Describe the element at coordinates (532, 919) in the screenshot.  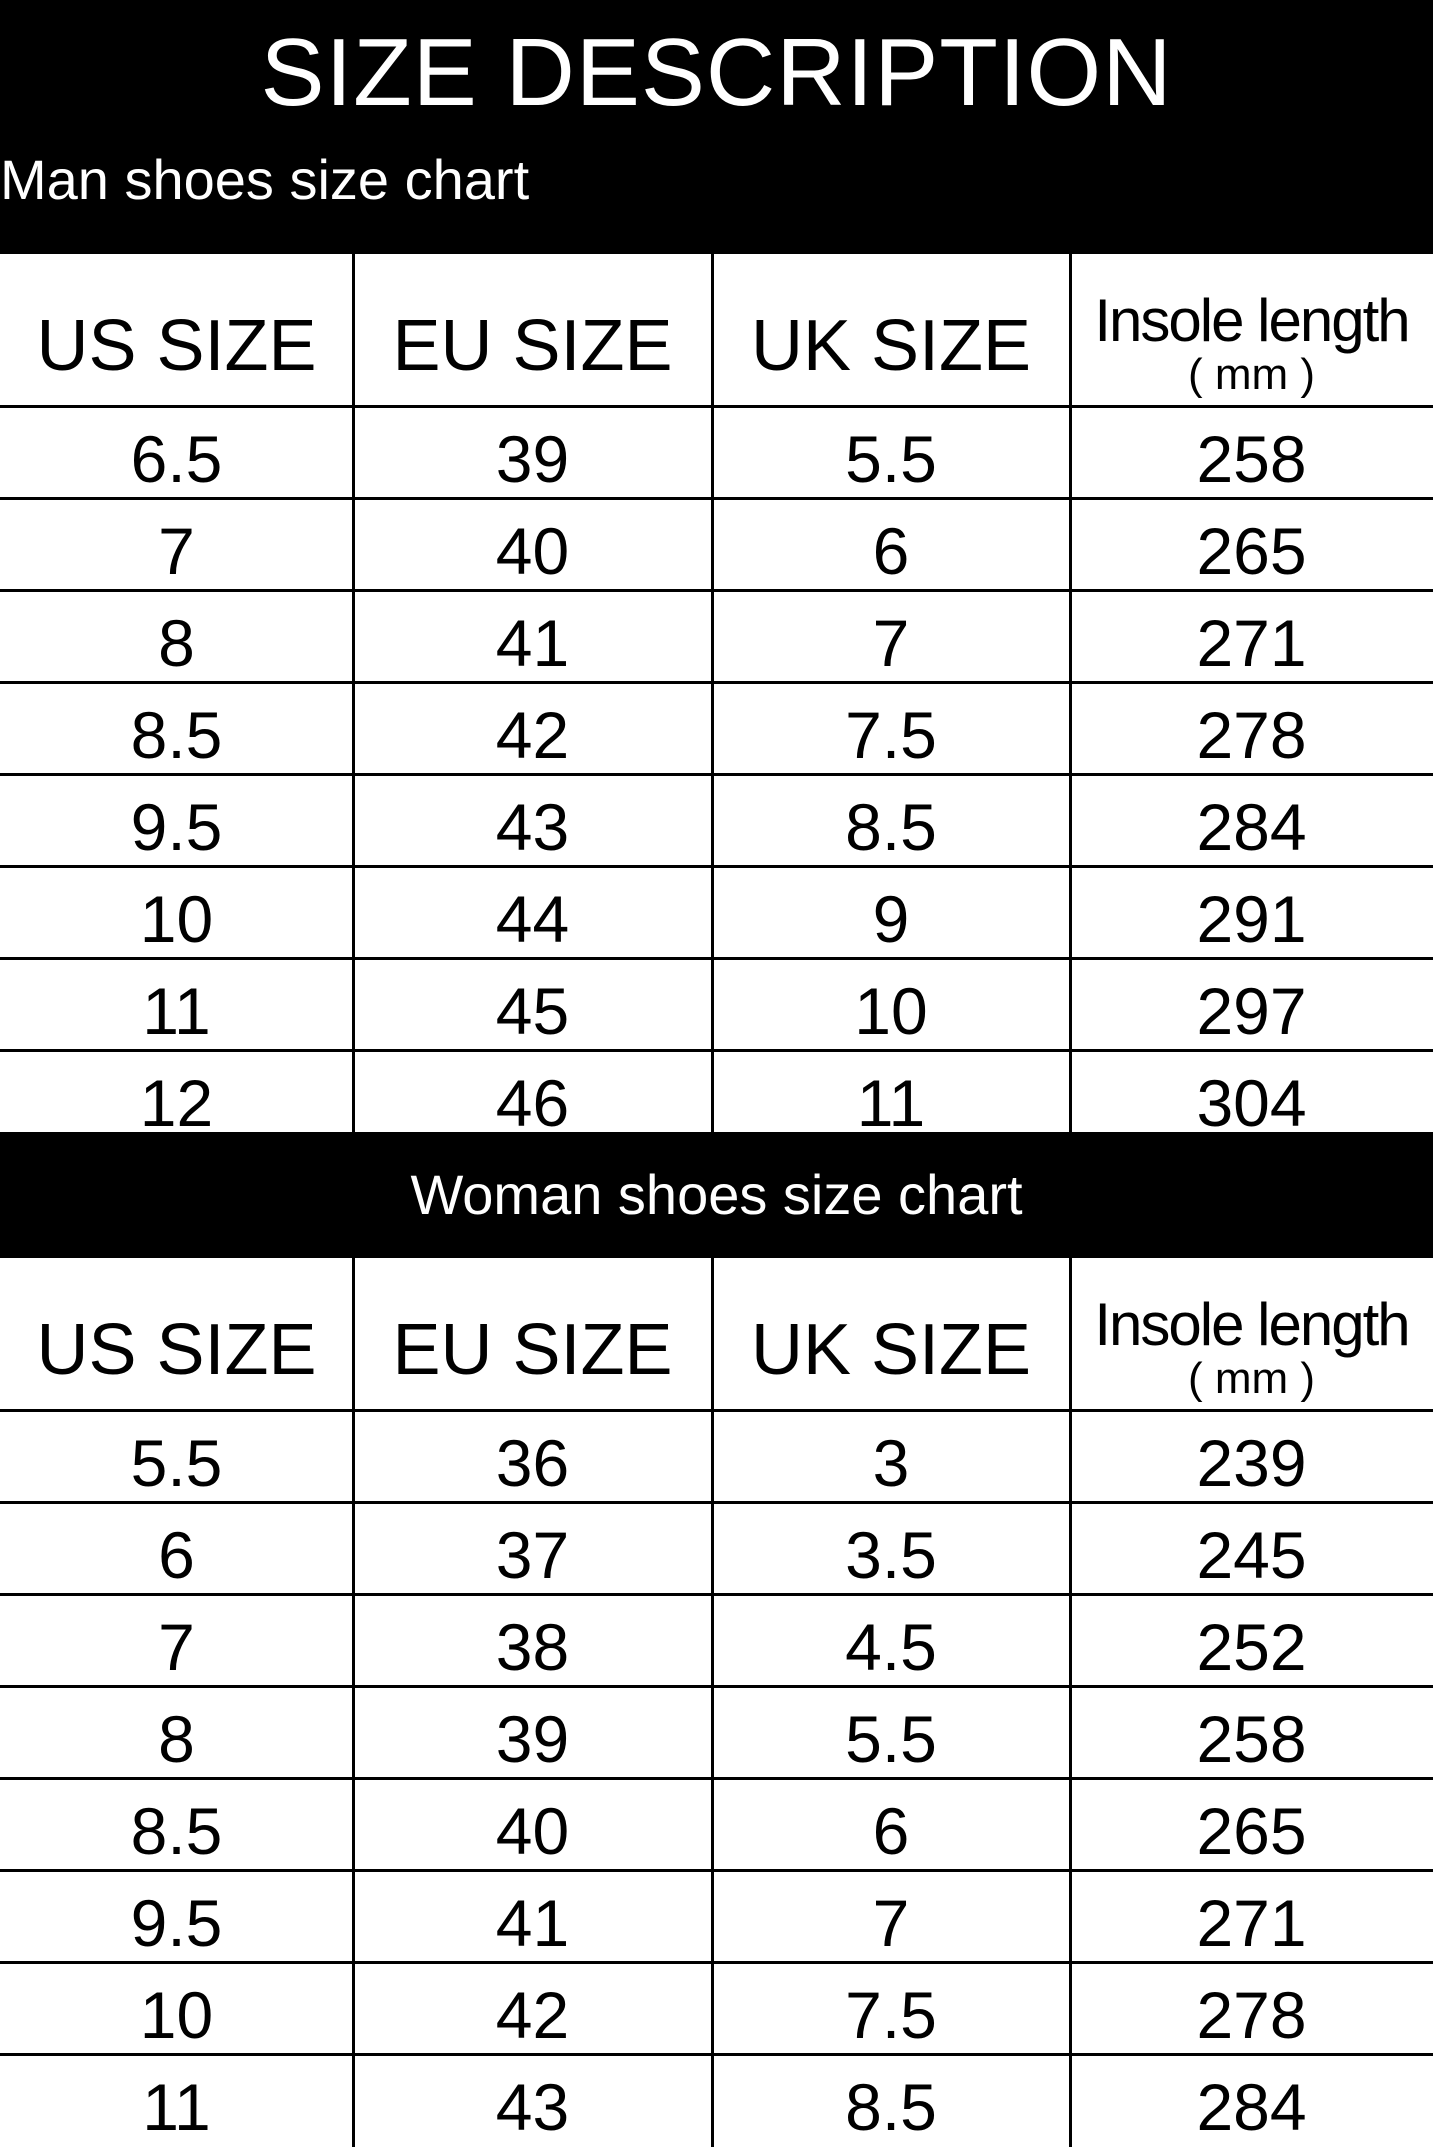
I see `table-cell: 44` at that location.